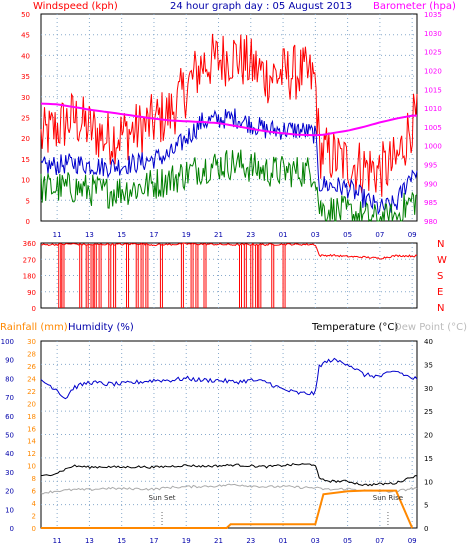 The image size is (468, 555). What do you see at coordinates (34, 517) in the screenshot?
I see `rain-y-tick: 2` at bounding box center [34, 517].